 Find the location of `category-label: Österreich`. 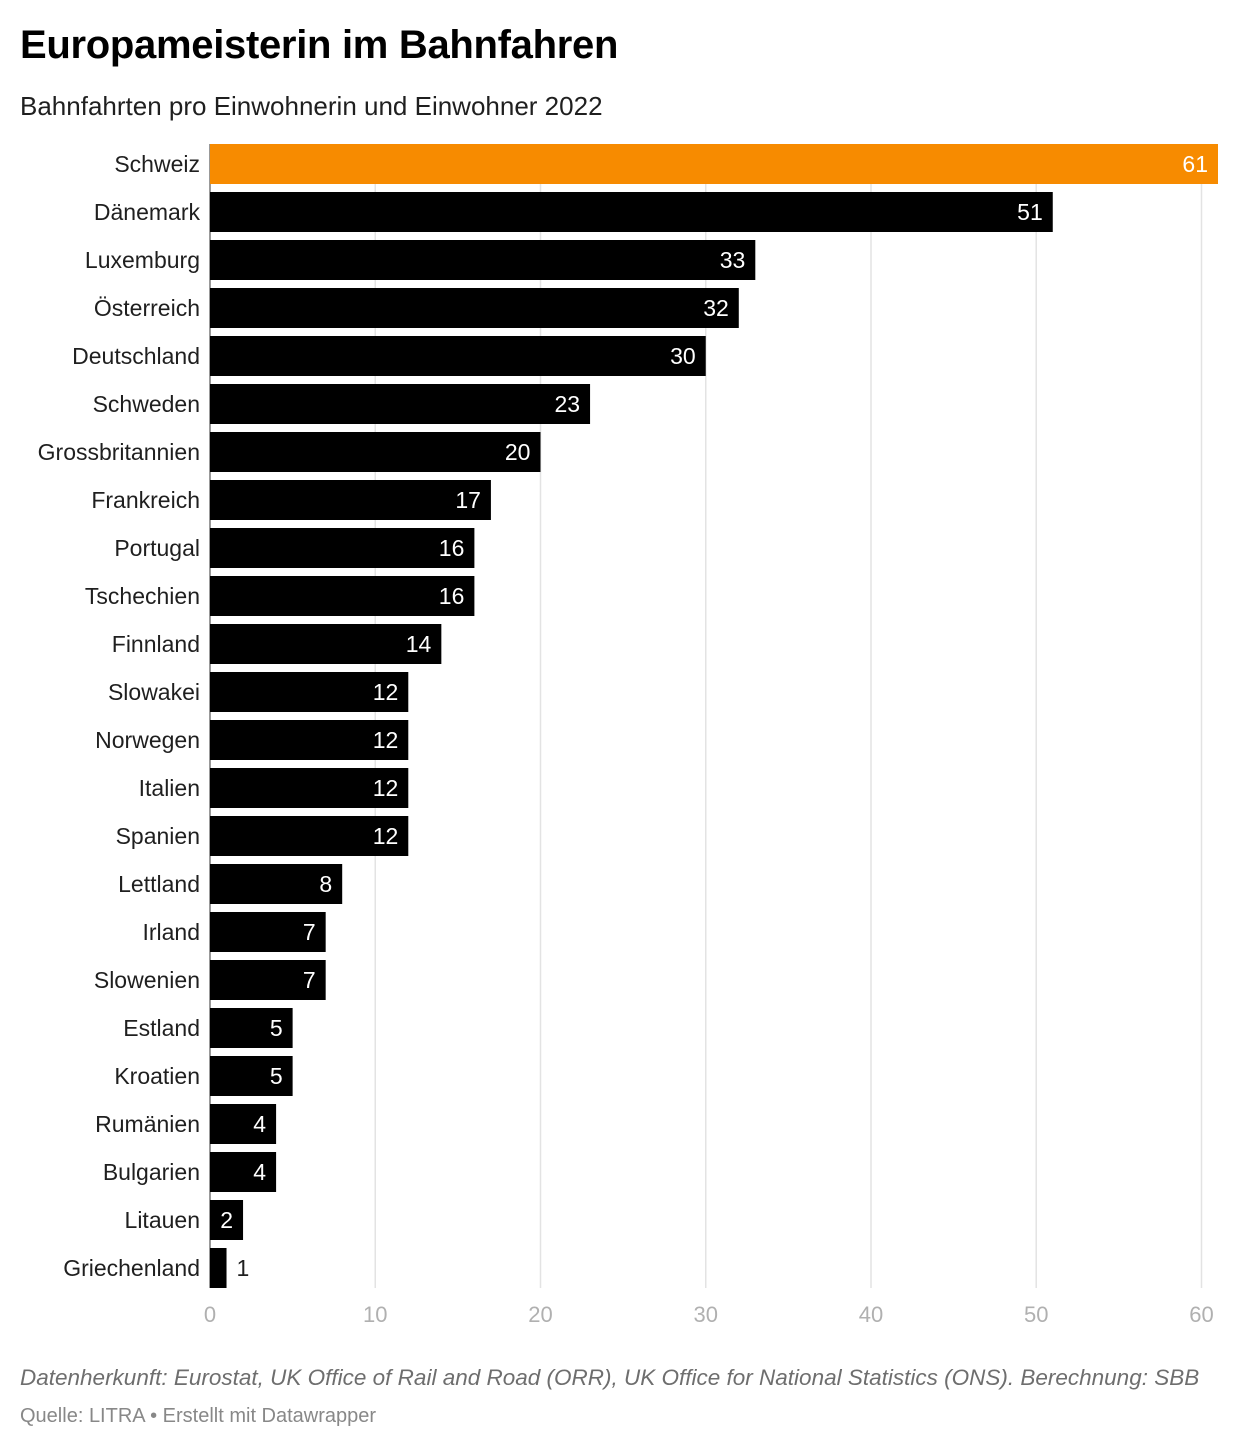

category-label: Österreich is located at coordinates (147, 308).